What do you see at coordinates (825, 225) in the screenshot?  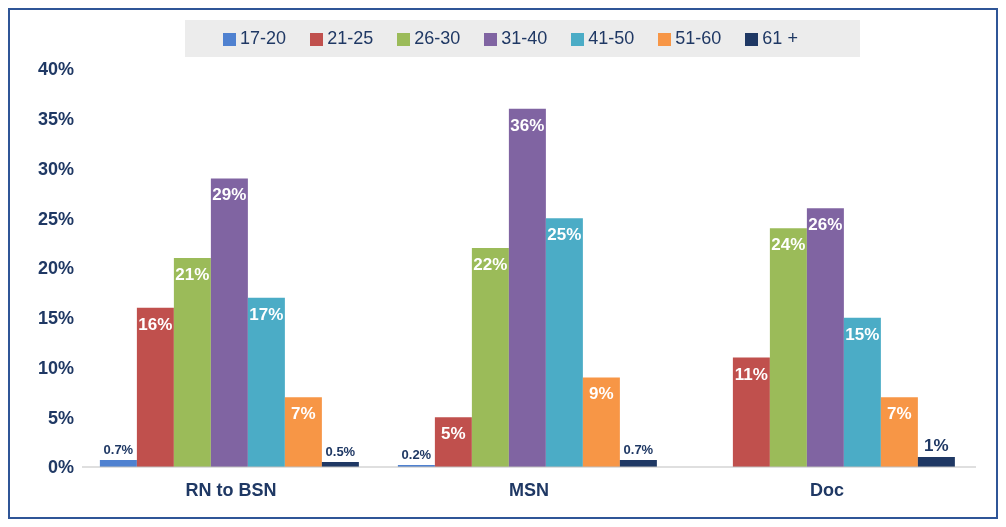 I see `data-label: 26%` at bounding box center [825, 225].